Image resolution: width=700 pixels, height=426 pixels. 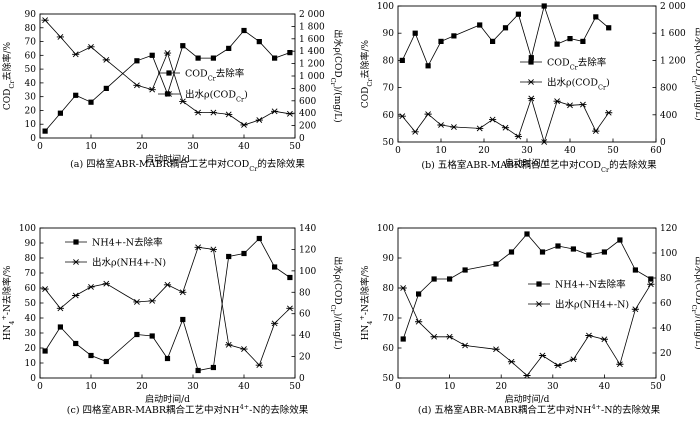 What do you see at coordinates (307, 229) in the screenshot?
I see `y-right-tick-label: 140` at bounding box center [307, 229].